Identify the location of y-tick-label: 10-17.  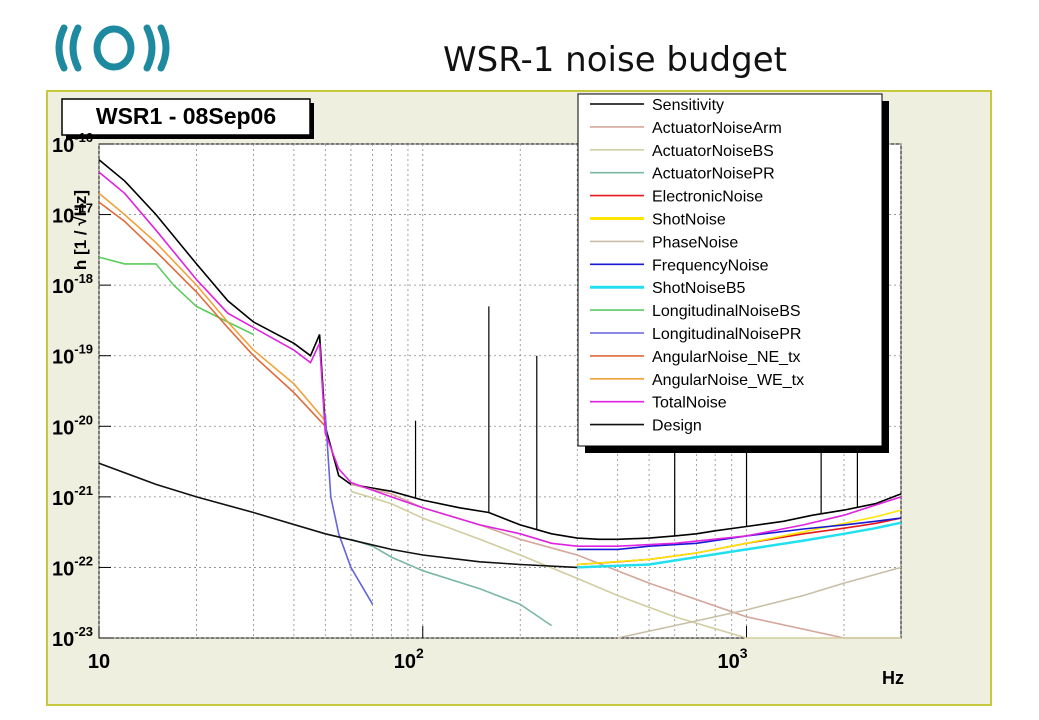
(72, 214).